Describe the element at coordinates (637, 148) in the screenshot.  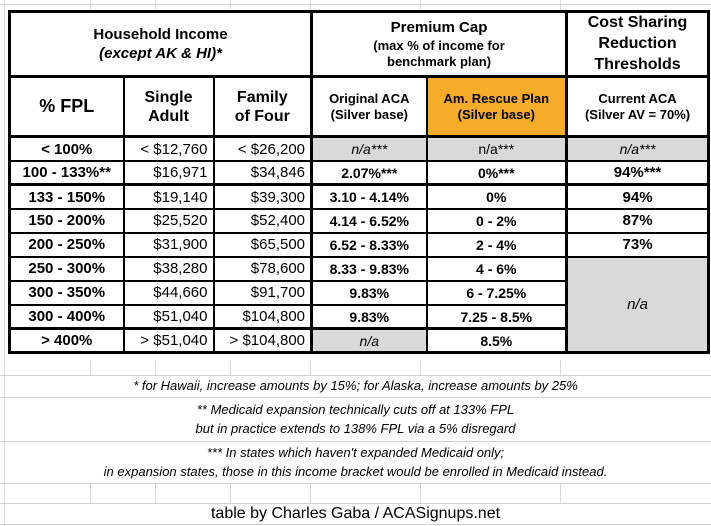
I see `csr-threshold-cell: n/a***` at that location.